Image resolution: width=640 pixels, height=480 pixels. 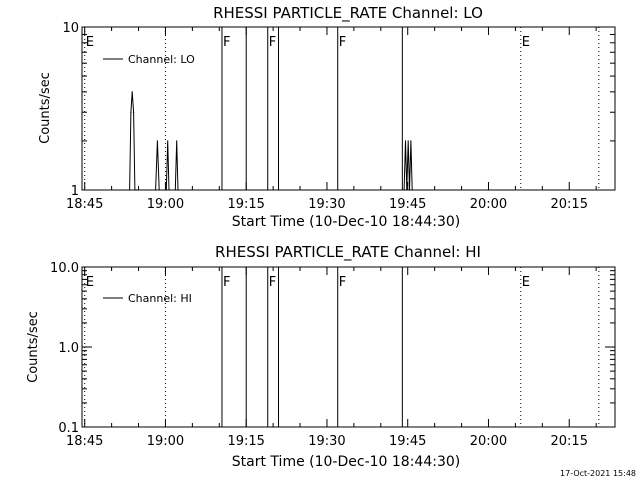 What do you see at coordinates (68, 428) in the screenshot?
I see `y-tick-label: 0.1` at bounding box center [68, 428].